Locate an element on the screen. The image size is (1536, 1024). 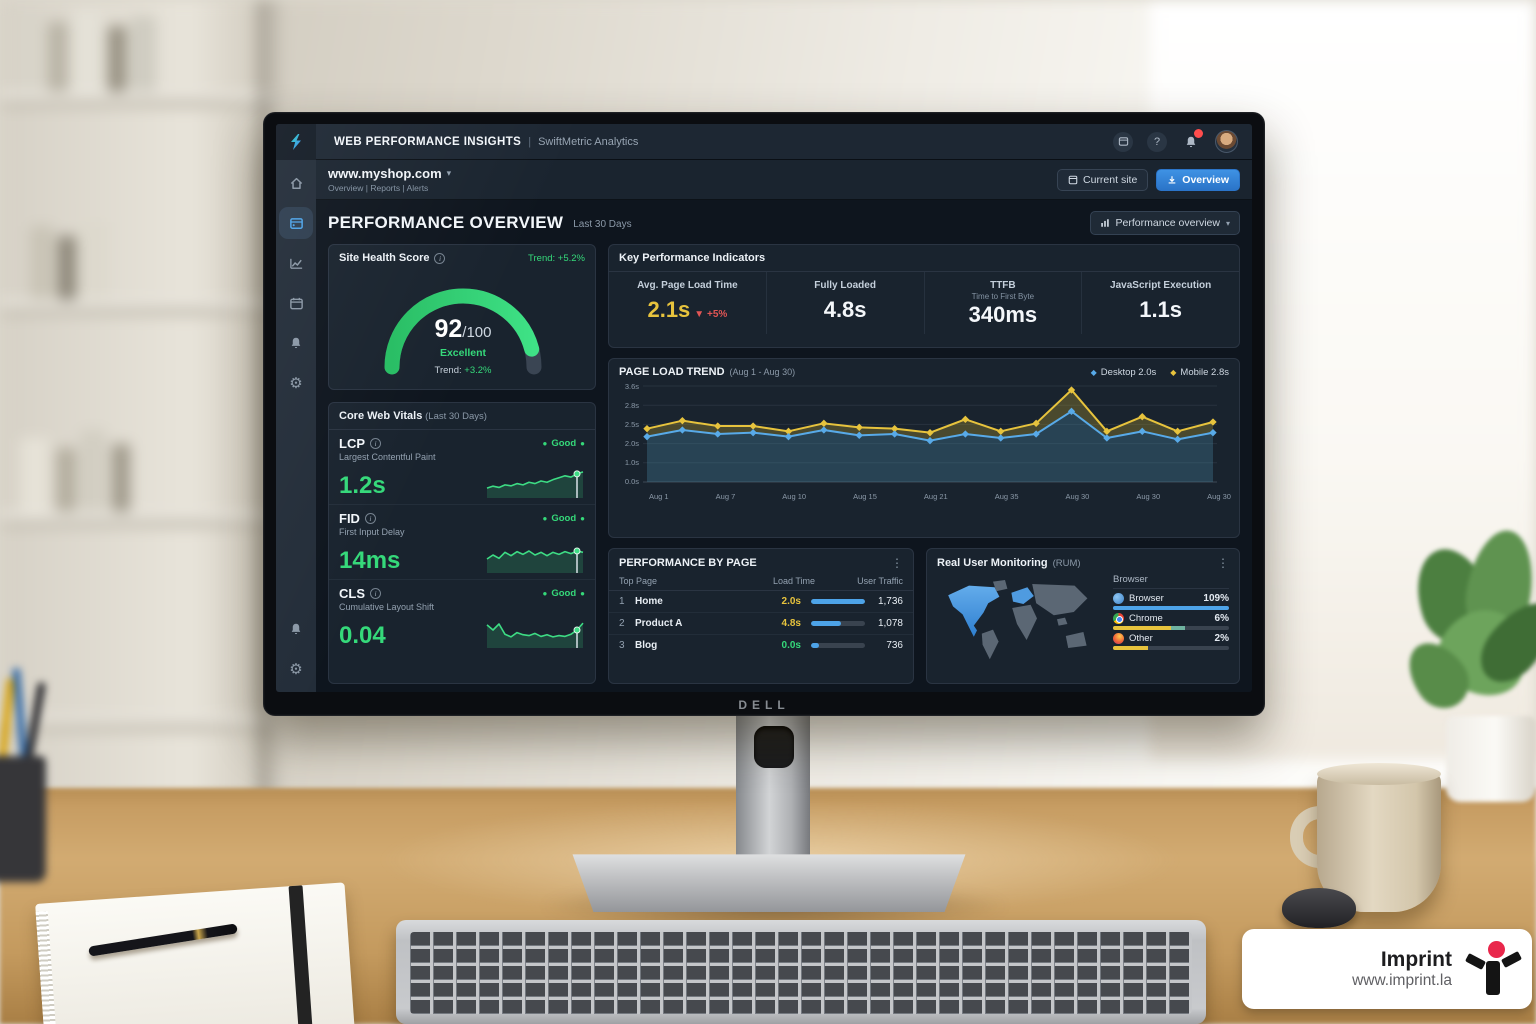
cwv-row-fid: FID i Good First Input Delay 14ms is located at coordinates (462, 542).